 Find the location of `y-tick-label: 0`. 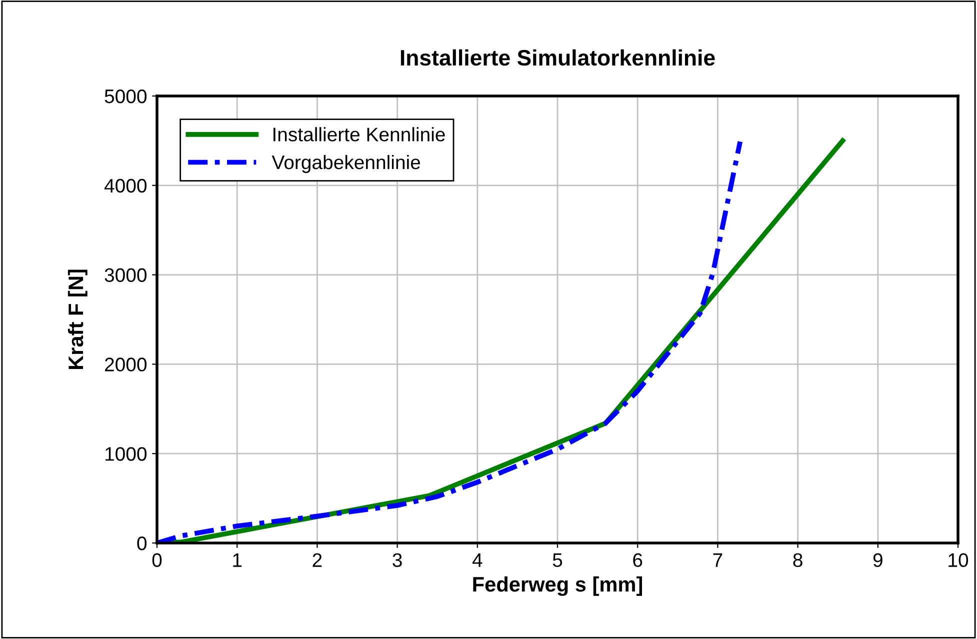

y-tick-label: 0 is located at coordinates (142, 543).